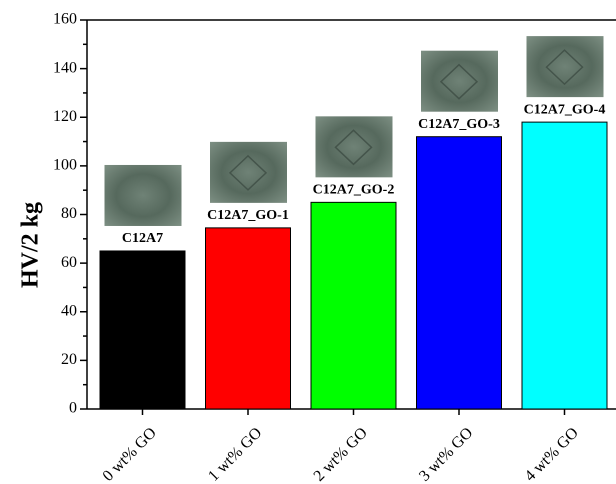  I want to click on bar-label: C12A7_GO-4, so click(565, 109).